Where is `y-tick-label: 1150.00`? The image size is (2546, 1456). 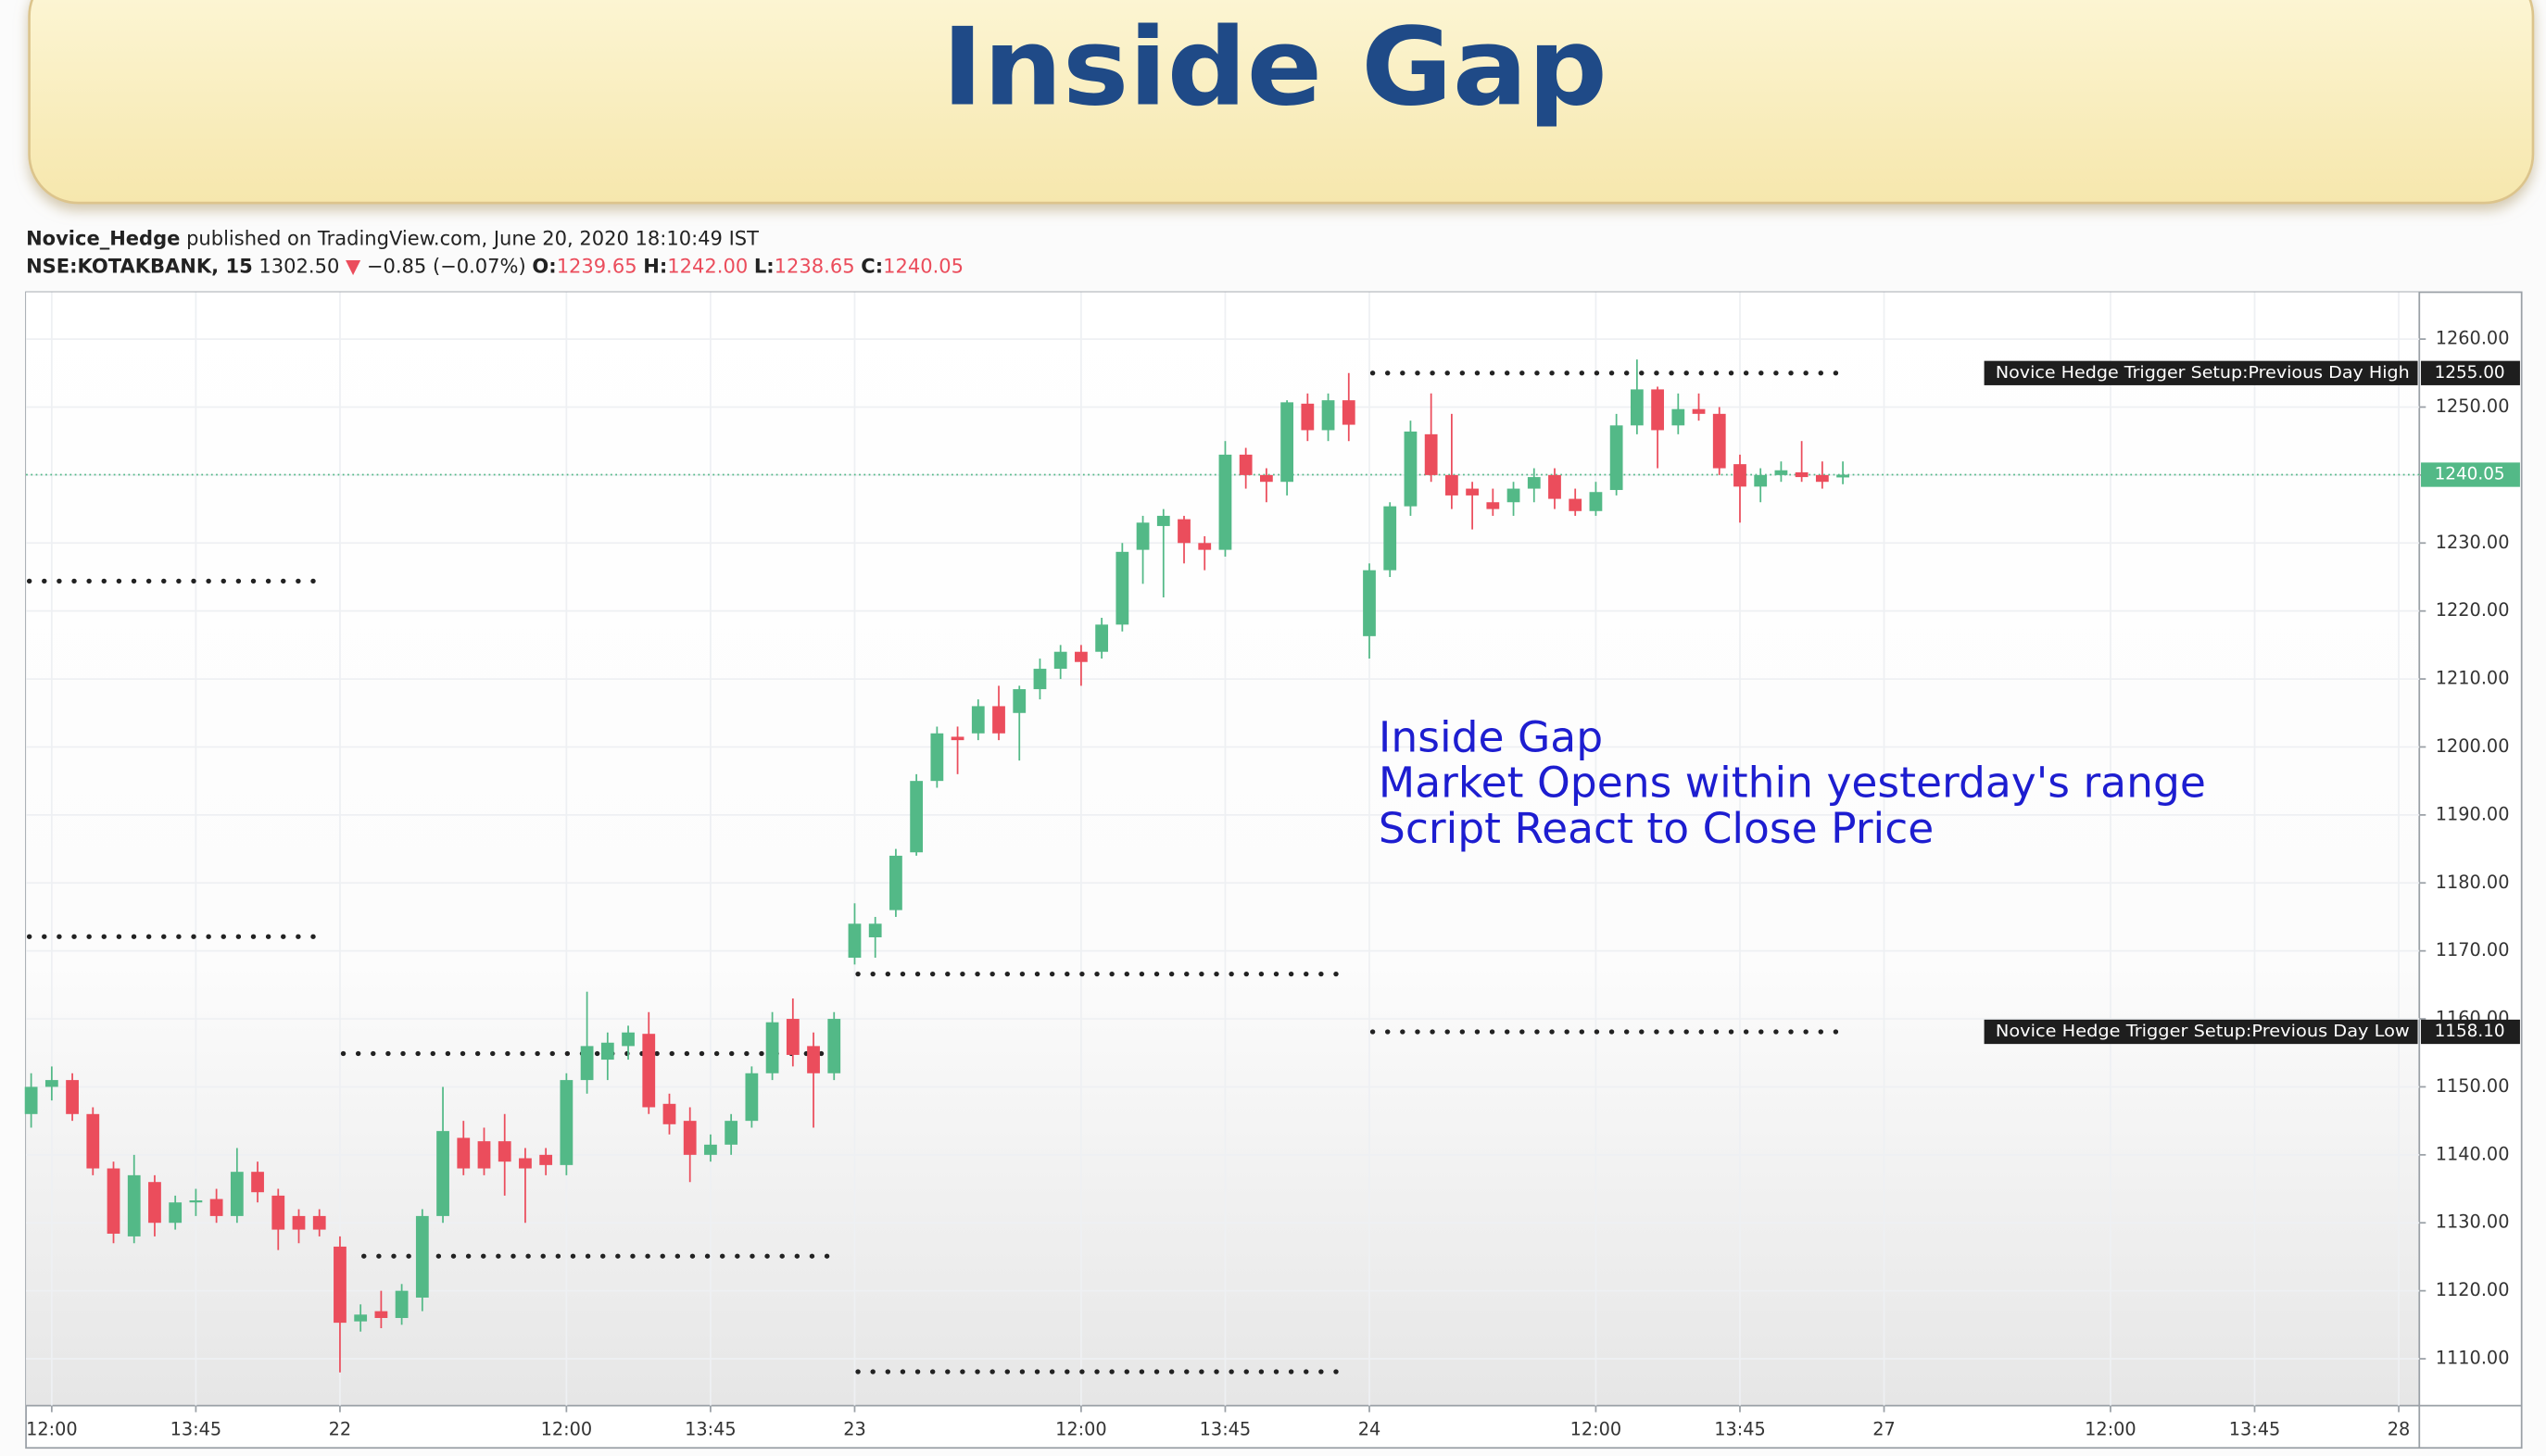 y-tick-label: 1150.00 is located at coordinates (2473, 1086).